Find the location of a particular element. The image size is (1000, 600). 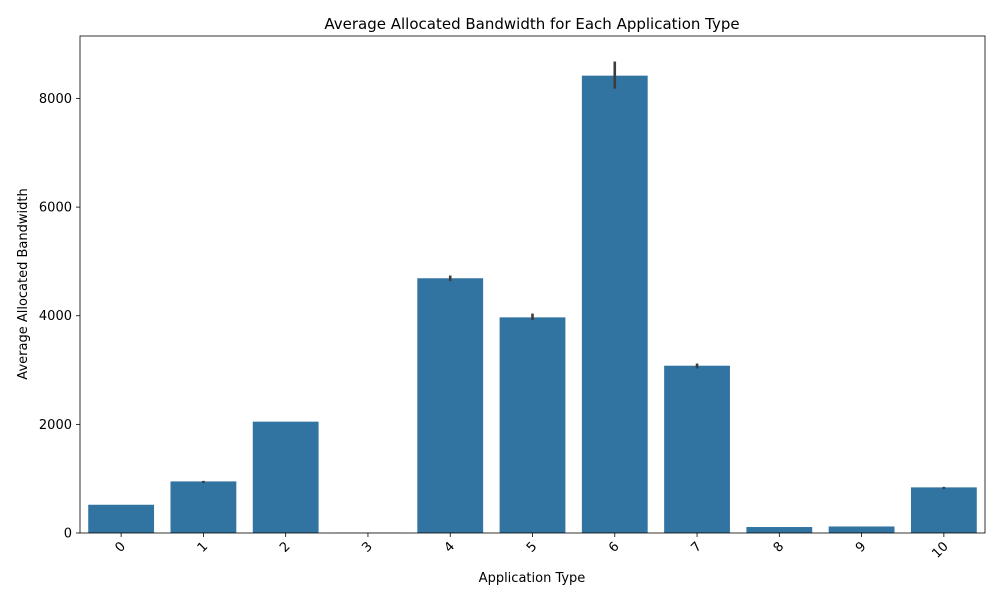

y-tick-label-8000: 8000 is located at coordinates (55, 99).